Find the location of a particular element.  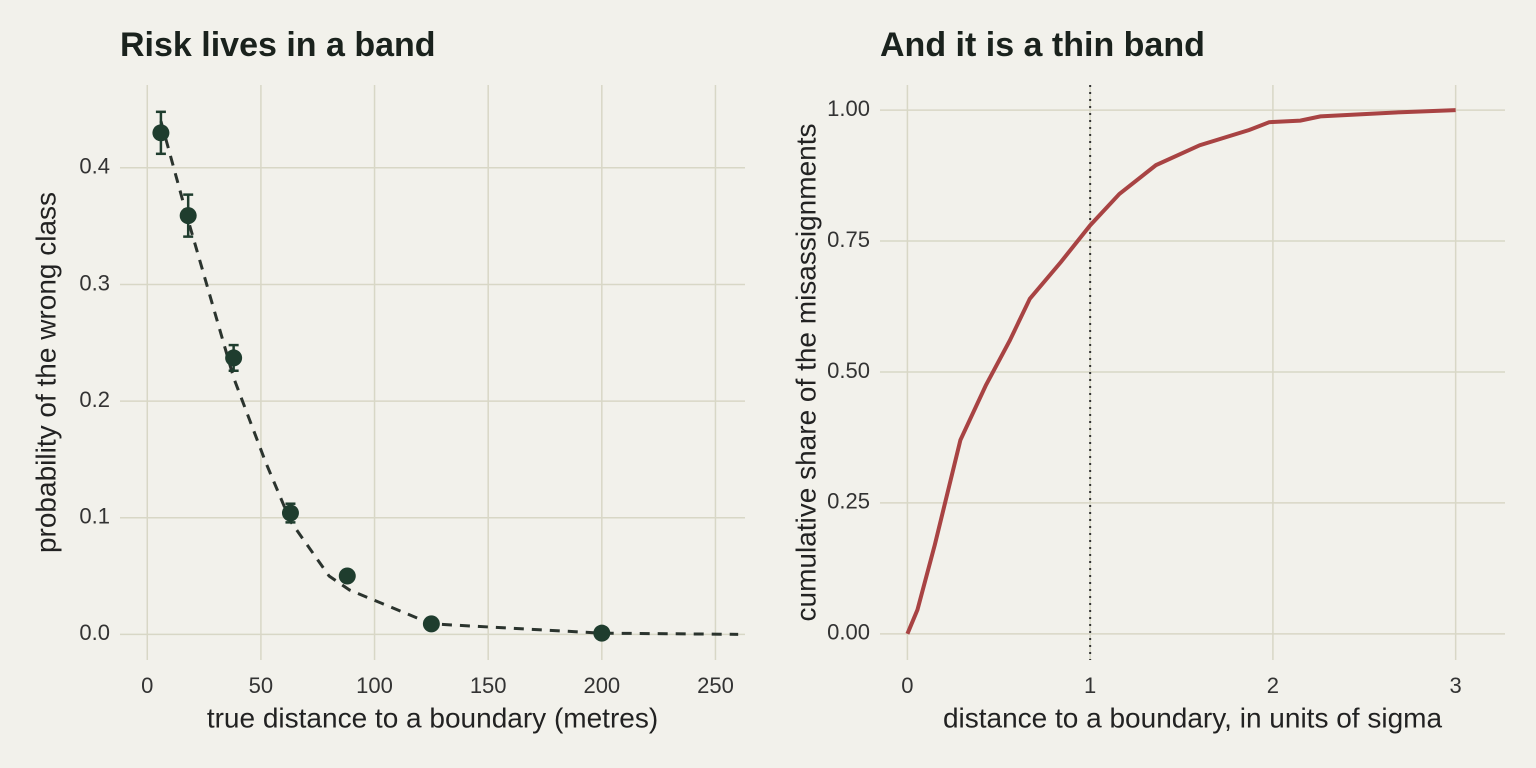

y-axis-label: cumulative share of the misassignments is located at coordinates (805, 373).